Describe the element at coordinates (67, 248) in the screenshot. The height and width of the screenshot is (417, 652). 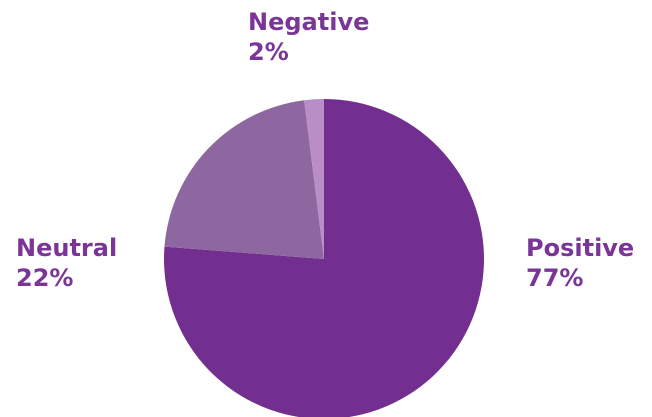
I see `slice-label-neutral-name: Neutral` at that location.